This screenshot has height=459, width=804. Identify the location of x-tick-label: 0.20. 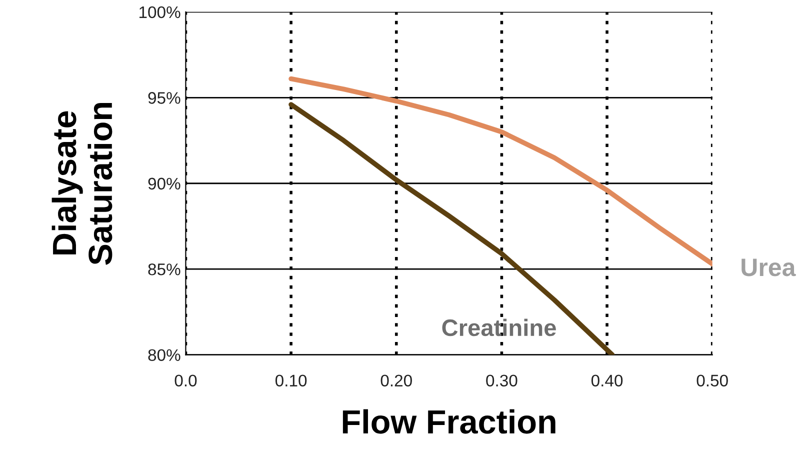
(396, 380).